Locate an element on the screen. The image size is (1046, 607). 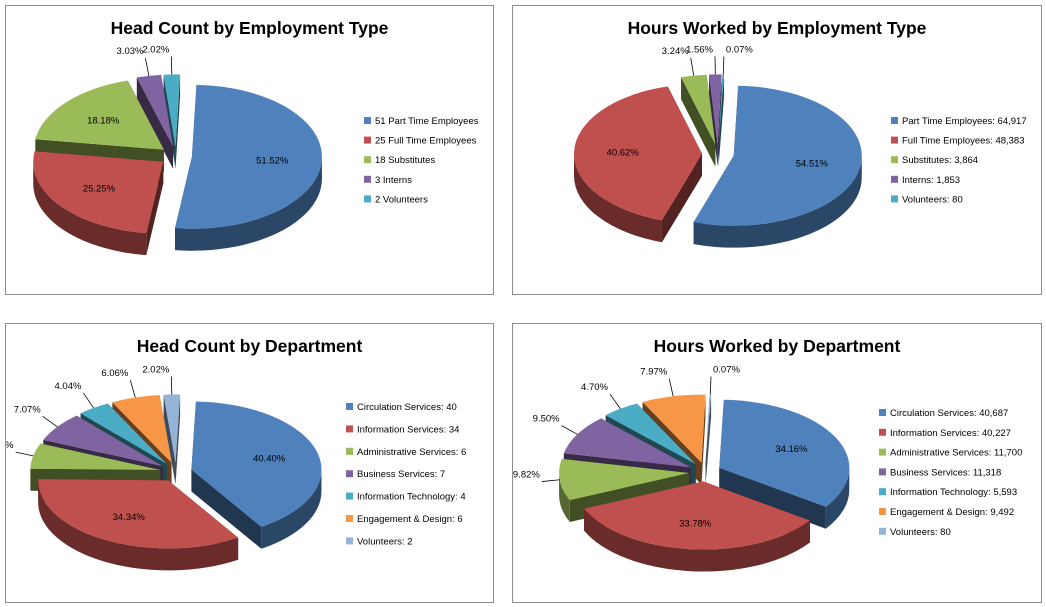
chart-title: Hours Worked by Employment Type is located at coordinates (777, 28).